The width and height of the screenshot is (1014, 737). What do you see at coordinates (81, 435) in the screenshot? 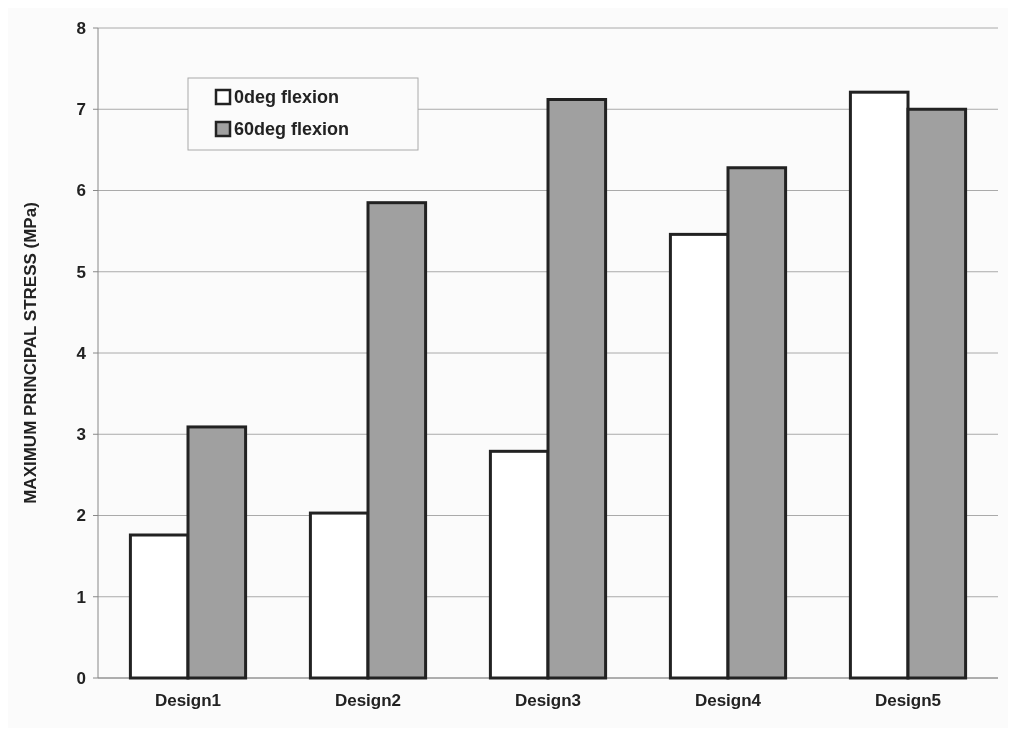
I see `y-tick-label: 3` at bounding box center [81, 435].